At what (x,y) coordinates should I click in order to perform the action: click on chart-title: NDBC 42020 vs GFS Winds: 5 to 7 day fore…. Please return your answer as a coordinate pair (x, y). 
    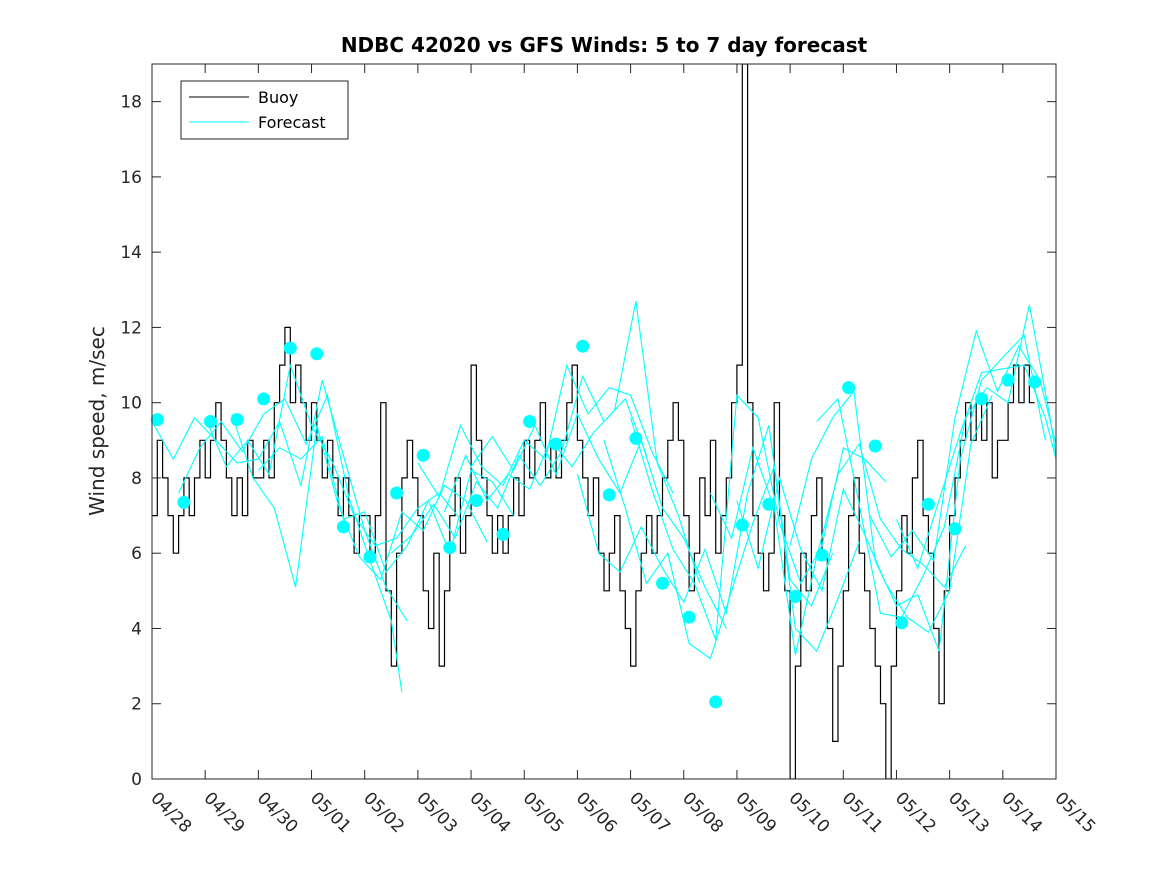
    Looking at the image, I should click on (604, 45).